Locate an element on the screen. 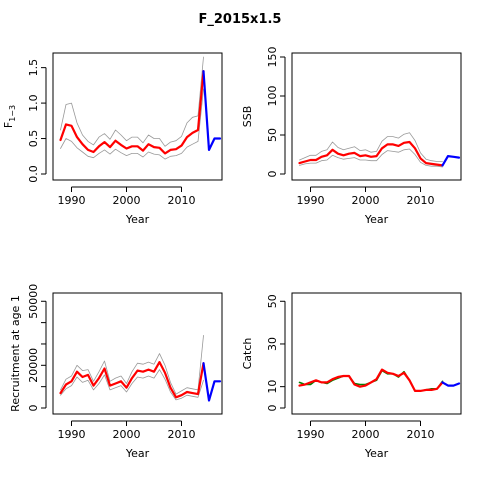  panel-4-y-tick-label: 50 is located at coordinates (272, 301).